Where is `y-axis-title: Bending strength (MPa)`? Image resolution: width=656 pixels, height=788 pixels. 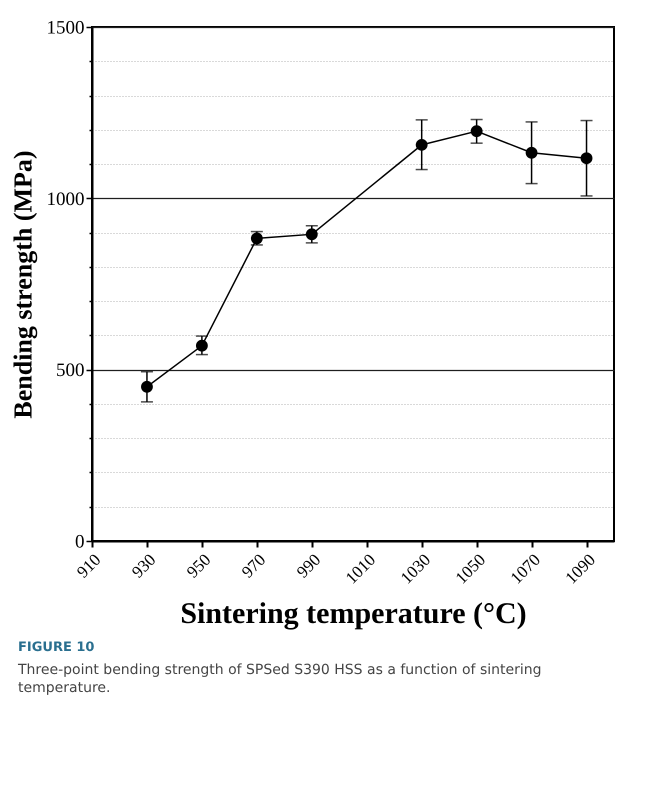 y-axis-title: Bending strength (MPa) is located at coordinates (23, 284).